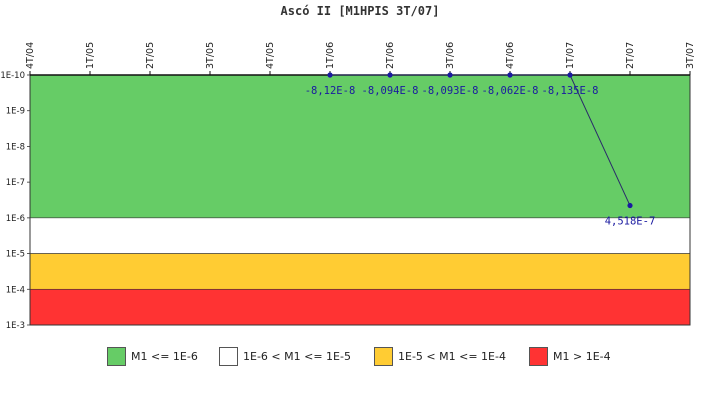 The height and width of the screenshot is (400, 720). Describe the element at coordinates (15, 112) in the screenshot. I see `y-tick-label: 1E-9` at that location.